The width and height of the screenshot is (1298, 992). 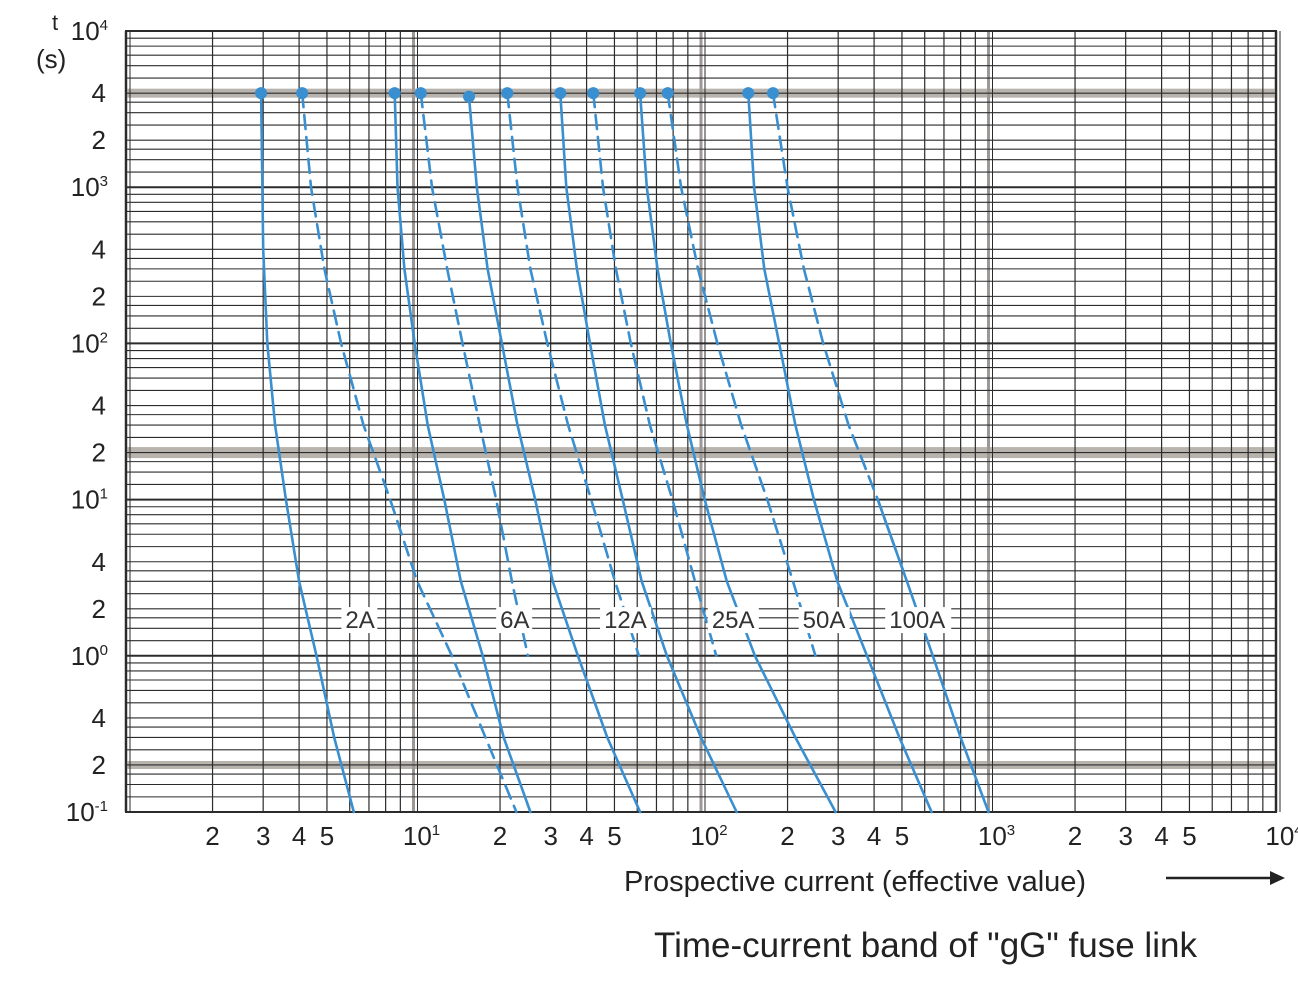 What do you see at coordinates (263, 836) in the screenshot?
I see `x-tick-label-1: 3` at bounding box center [263, 836].